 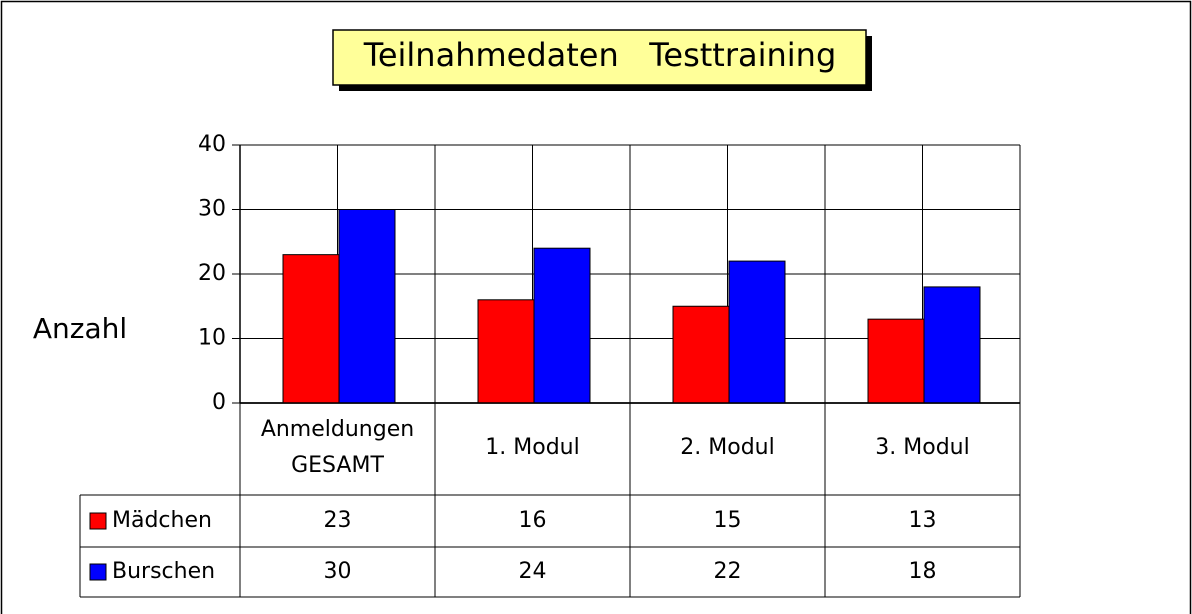 What do you see at coordinates (163, 571) in the screenshot?
I see `legend-label: Burschen` at bounding box center [163, 571].